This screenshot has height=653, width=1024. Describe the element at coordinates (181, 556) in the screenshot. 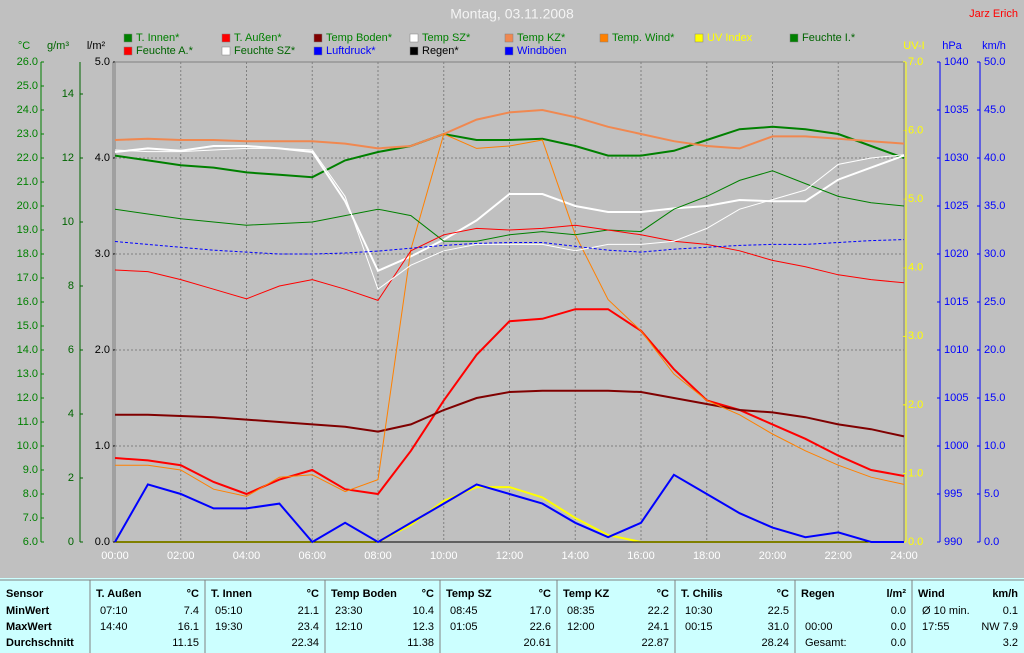

I see `x-tick-label: 02:00` at that location.